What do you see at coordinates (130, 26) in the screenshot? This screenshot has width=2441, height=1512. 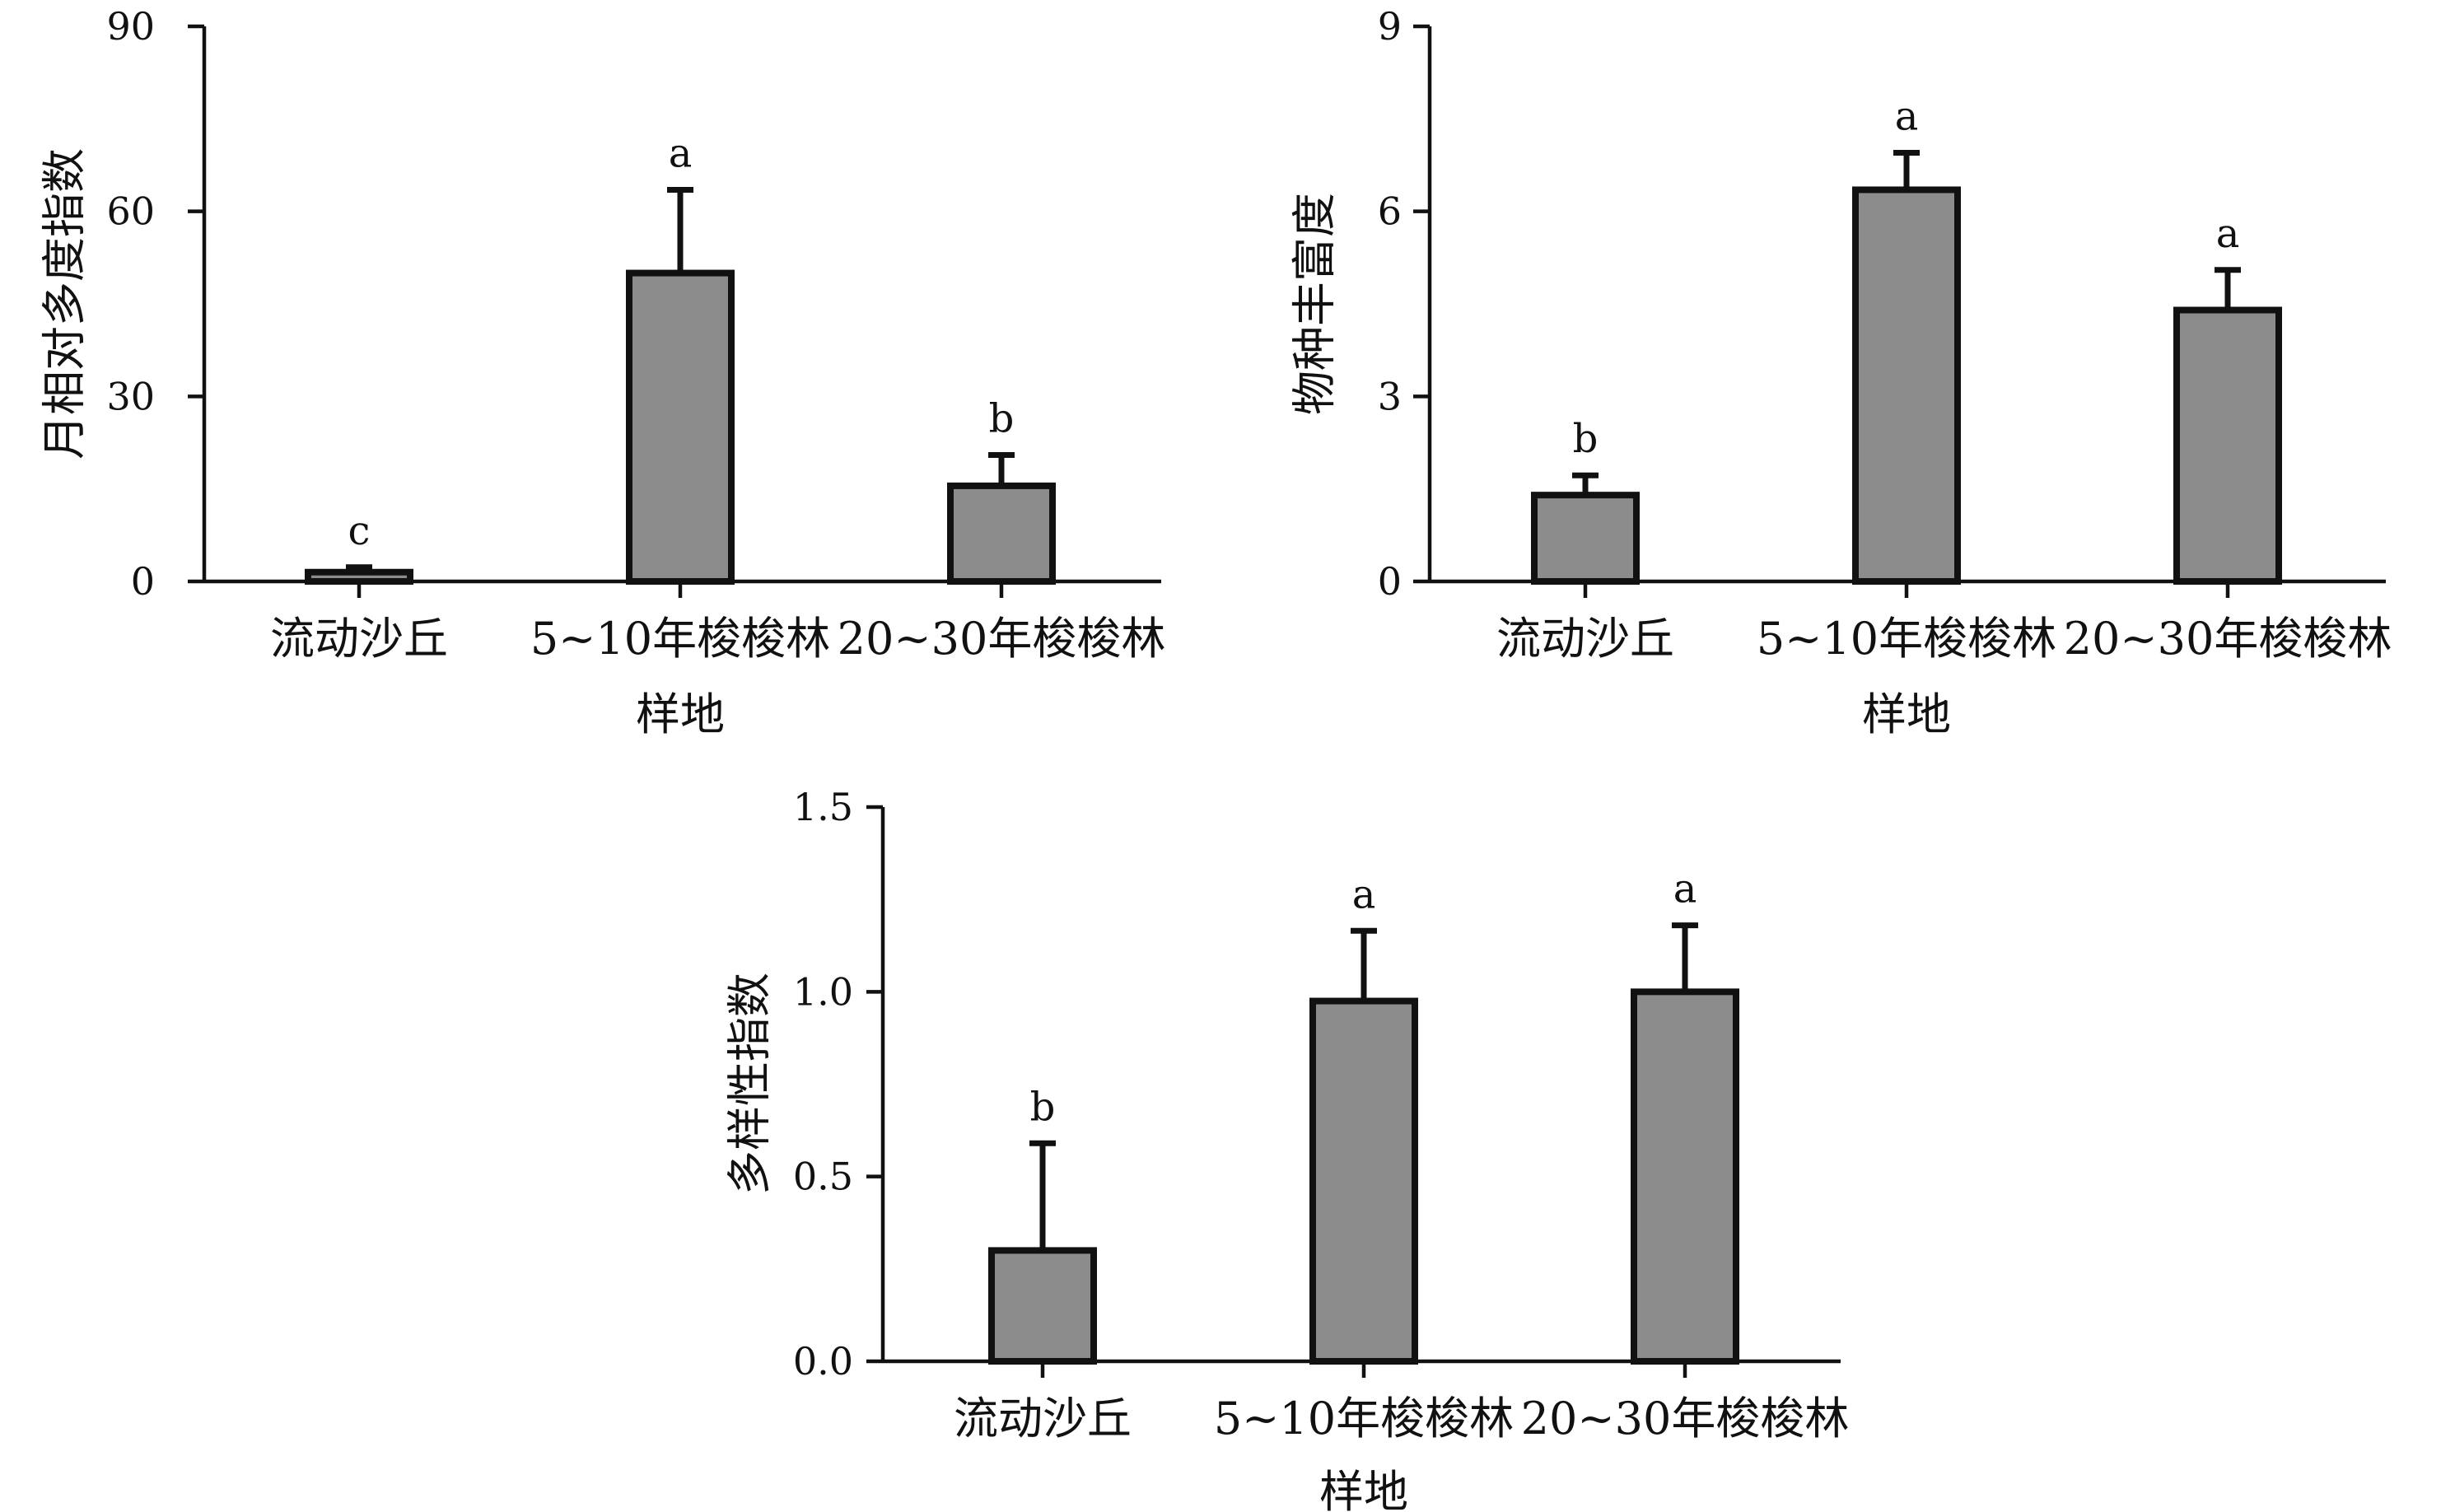 I see `y-tick-label: 90` at bounding box center [130, 26].